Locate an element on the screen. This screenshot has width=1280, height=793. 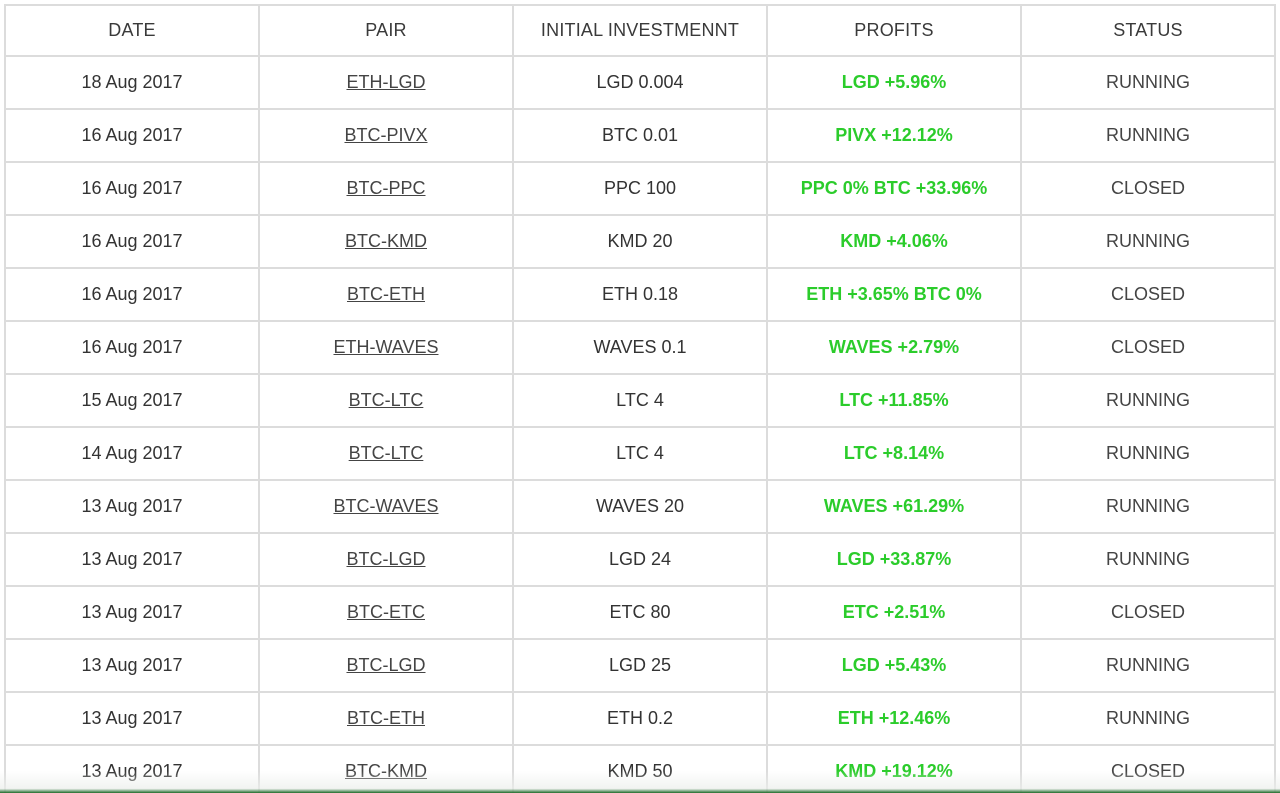
pair-link: BTC-PPC is located at coordinates (386, 188).